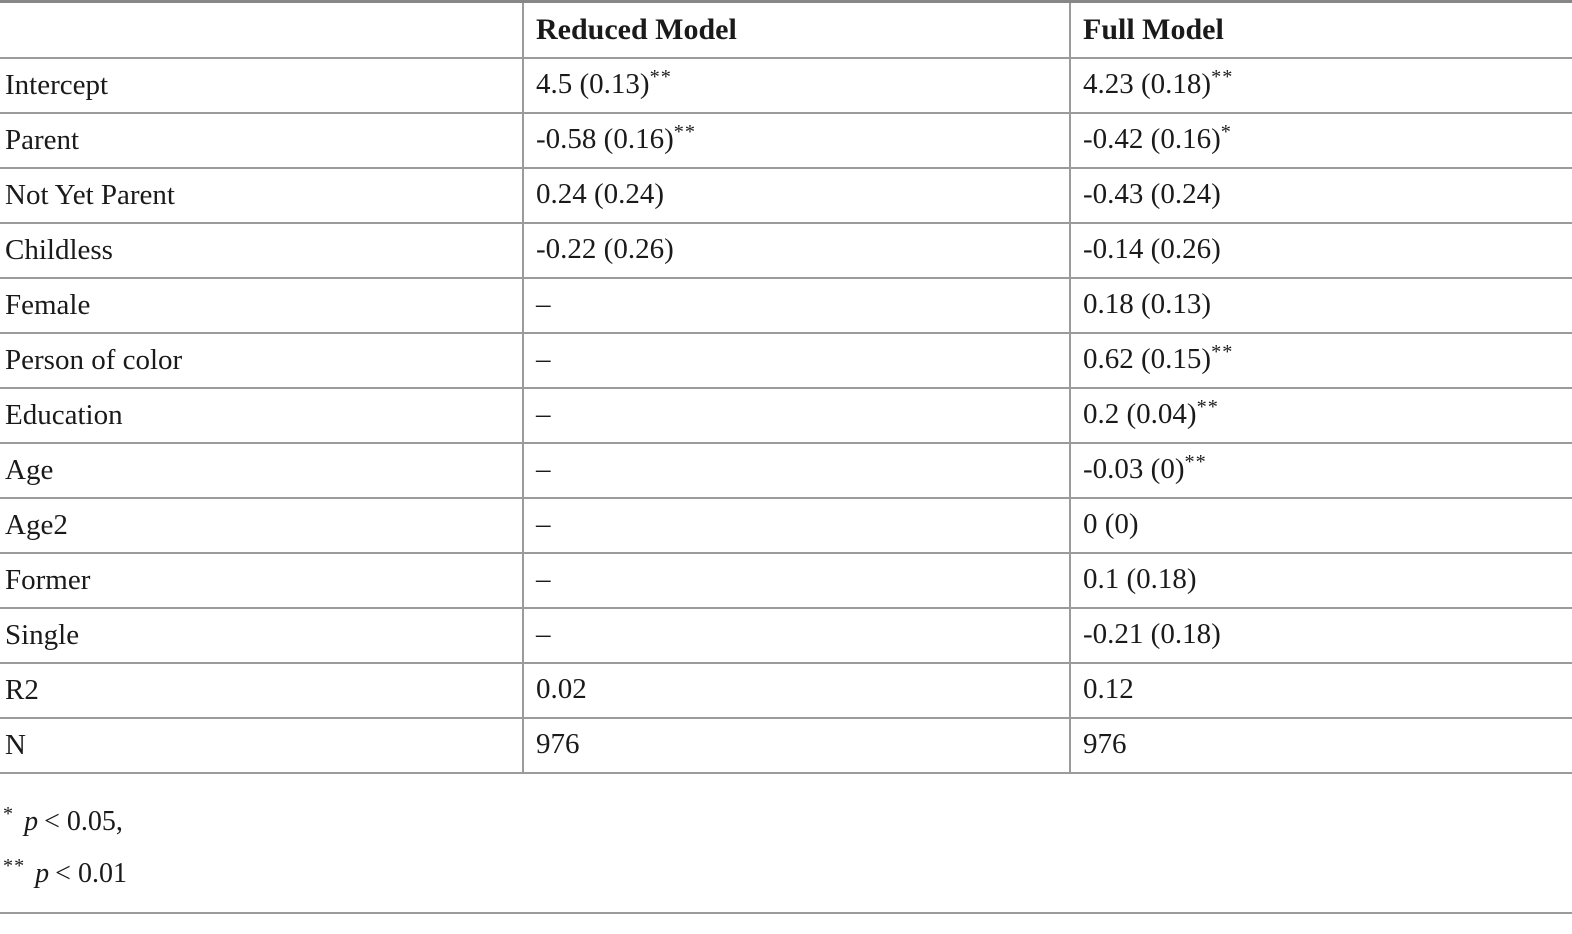 This screenshot has height=934, width=1572. I want to click on cell-full-value: -0.21 (0.18), so click(1321, 635).